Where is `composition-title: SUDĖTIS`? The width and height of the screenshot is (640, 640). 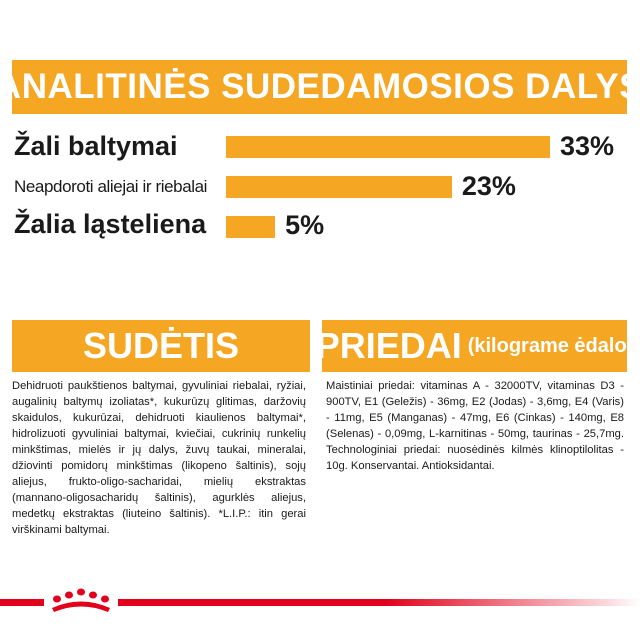
composition-title: SUDĖTIS is located at coordinates (161, 345).